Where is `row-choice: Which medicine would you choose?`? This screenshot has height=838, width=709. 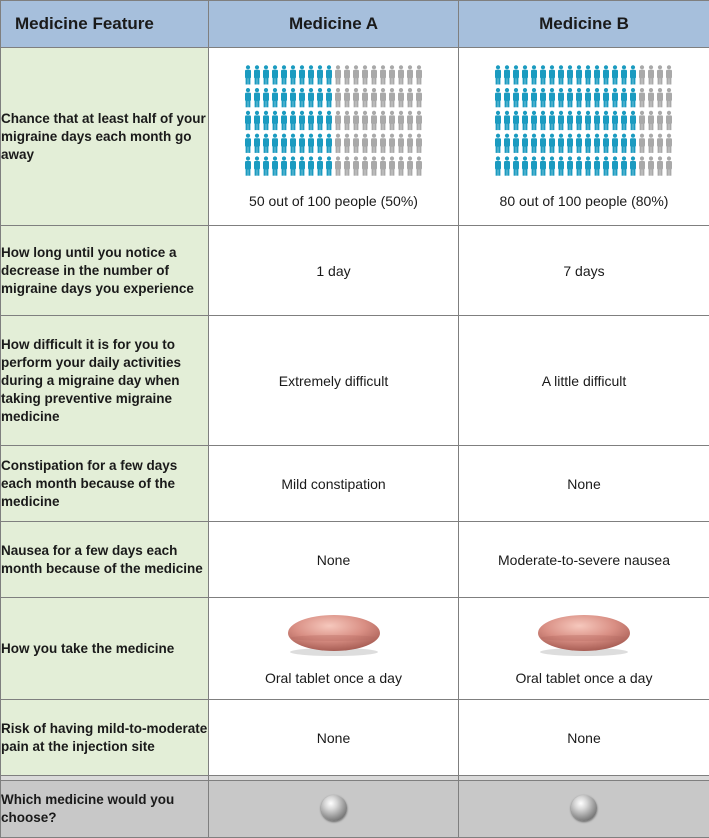
row-choice: Which medicine would you choose? is located at coordinates (354, 809).